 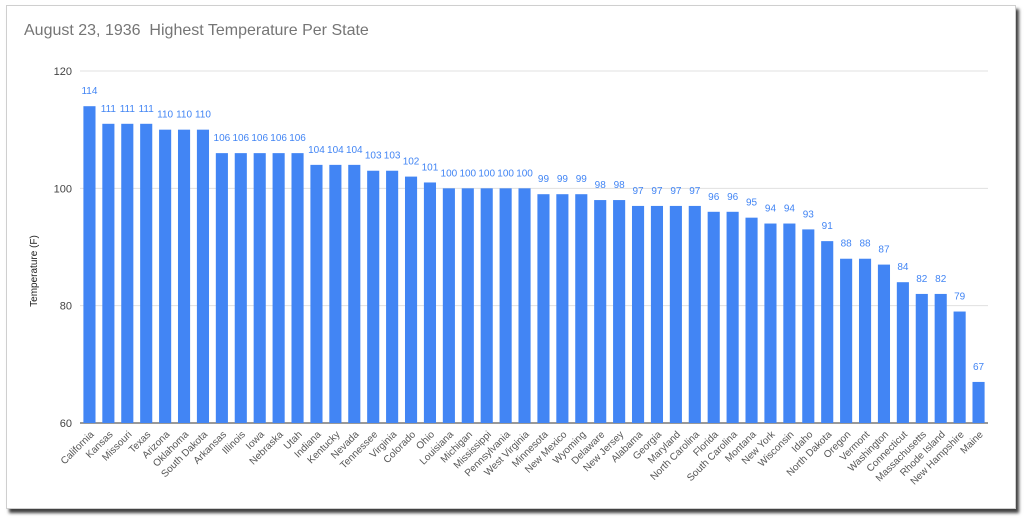 I want to click on data-label: 84, so click(x=903, y=267).